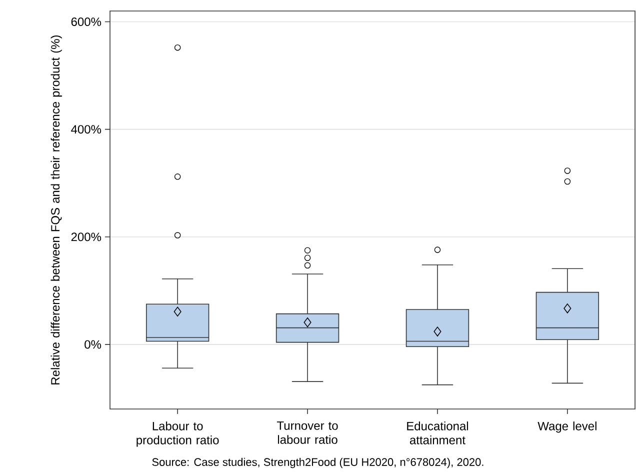 Image resolution: width=636 pixels, height=474 pixels. Describe the element at coordinates (56, 209) in the screenshot. I see `y-axis-title: Relative difference between FQS and their reference product (%)` at that location.